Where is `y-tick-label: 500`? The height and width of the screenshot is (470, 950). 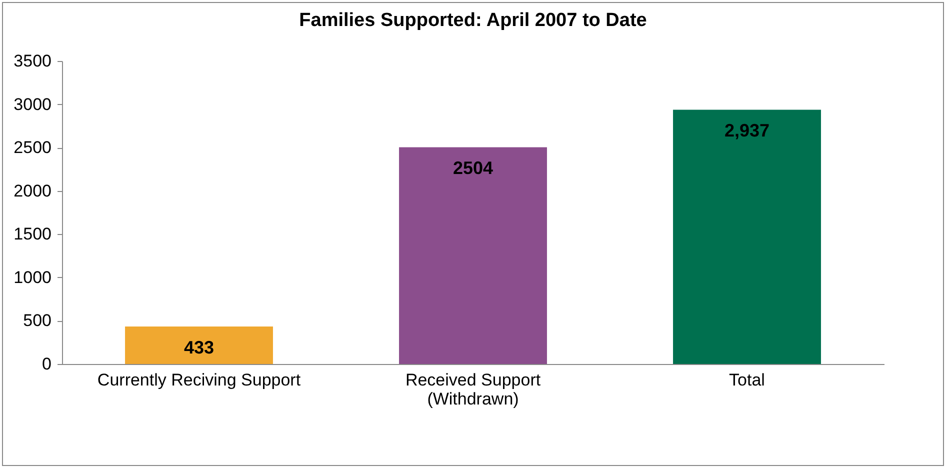
y-tick-label: 500 is located at coordinates (37, 320).